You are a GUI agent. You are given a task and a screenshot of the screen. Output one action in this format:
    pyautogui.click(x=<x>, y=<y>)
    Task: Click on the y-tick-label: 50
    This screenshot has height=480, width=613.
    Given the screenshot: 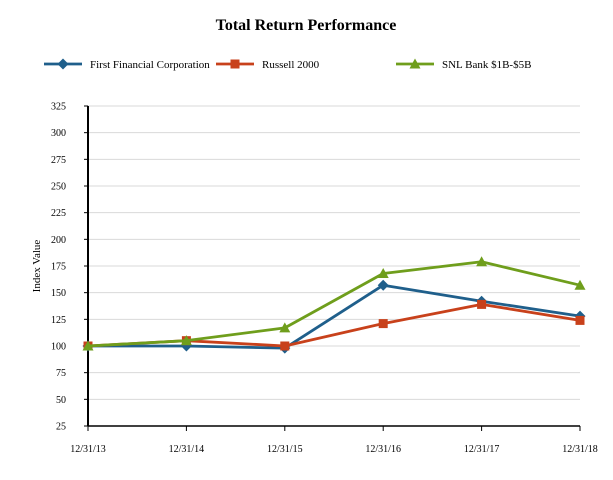 What is the action you would take?
    pyautogui.click(x=61, y=400)
    